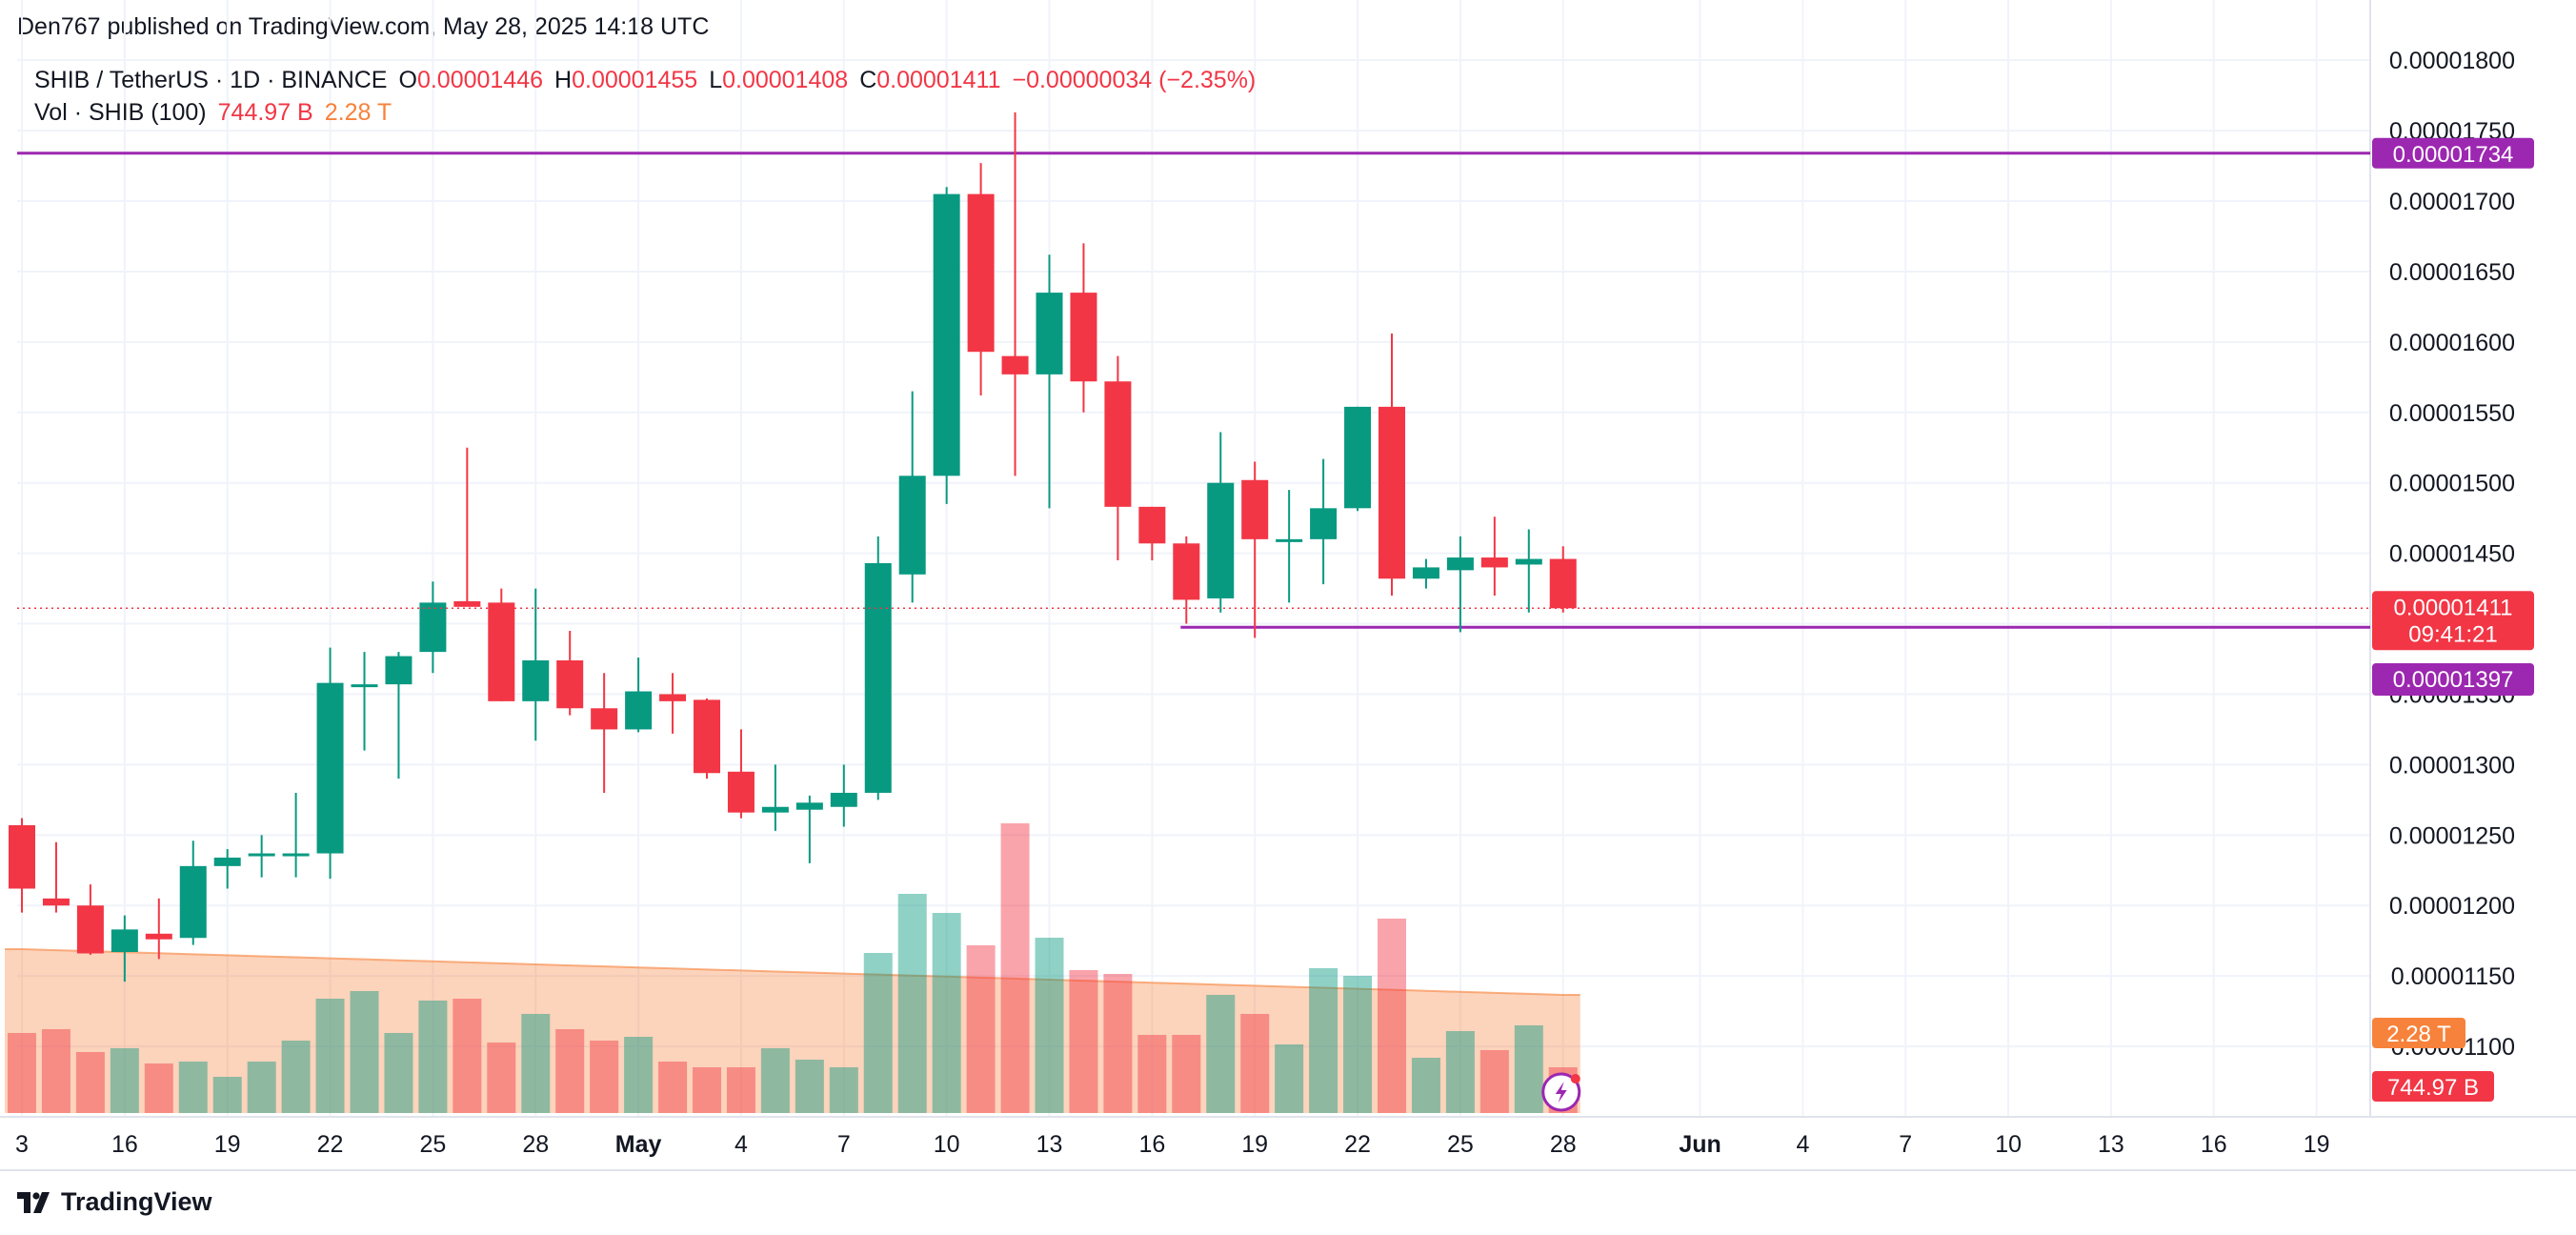  I want to click on open-label: O, so click(407, 80).